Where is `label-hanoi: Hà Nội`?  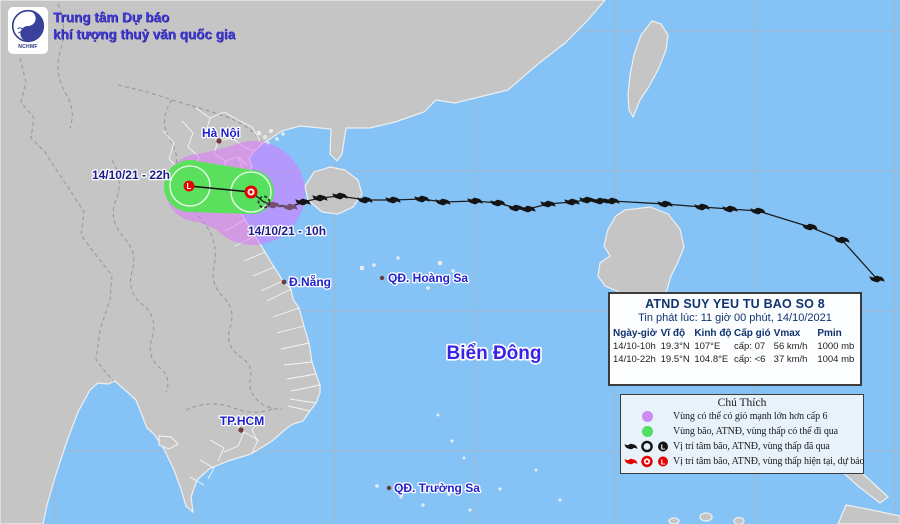
label-hanoi: Hà Nội is located at coordinates (221, 133).